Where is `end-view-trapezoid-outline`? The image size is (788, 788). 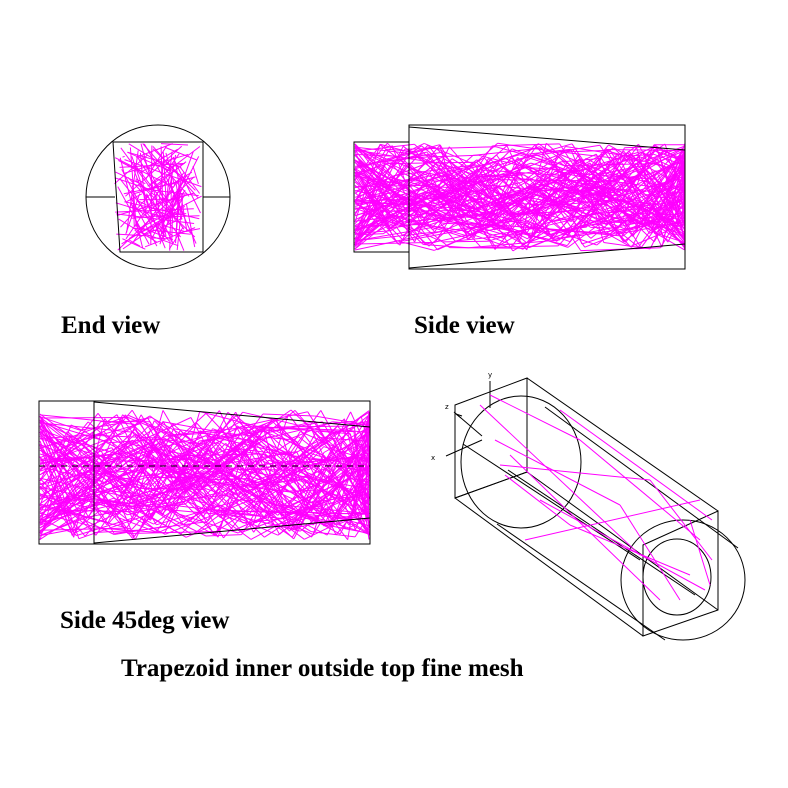 end-view-trapezoid-outline is located at coordinates (158, 197).